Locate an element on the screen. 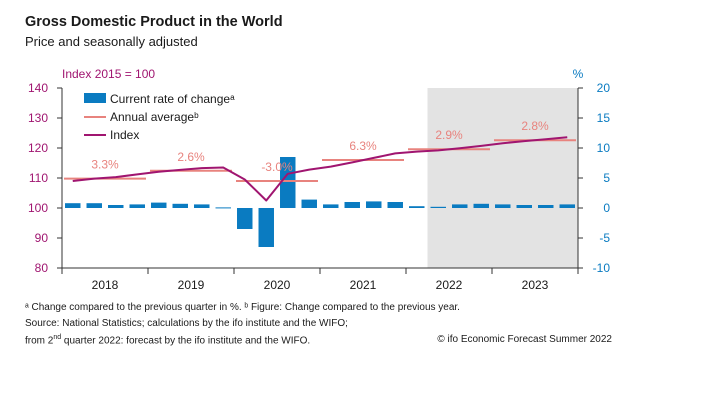 The height and width of the screenshot is (404, 714). bar-2022Q3 is located at coordinates (460, 206).